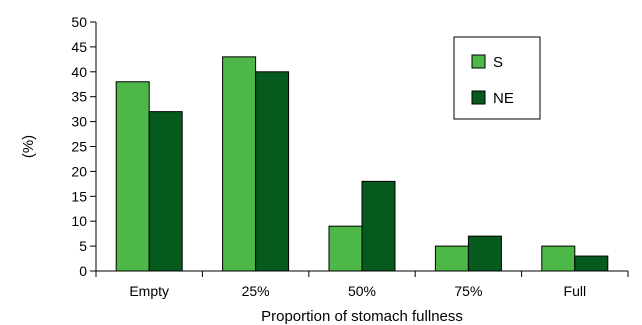 This screenshot has height=325, width=642. I want to click on y-tick-label: 45, so click(79, 47).